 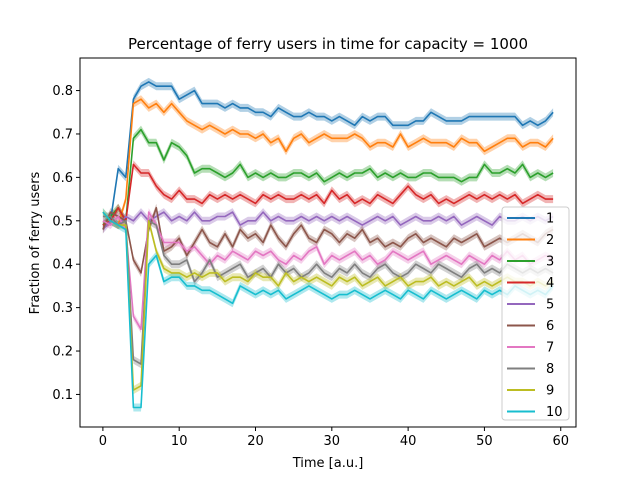 I want to click on x-tick-label: 40, so click(x=408, y=441).